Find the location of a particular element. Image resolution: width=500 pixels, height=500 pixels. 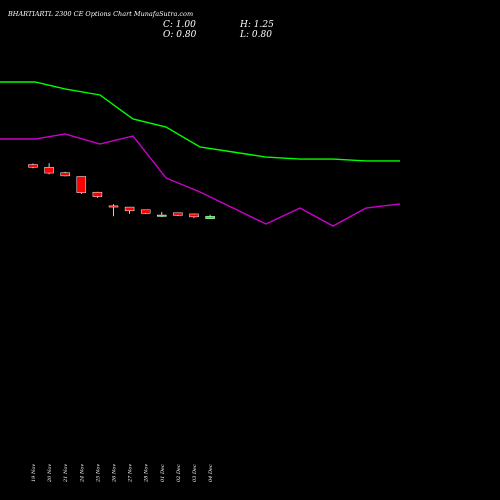

open-readout: O: 0.80 is located at coordinates (179, 35).